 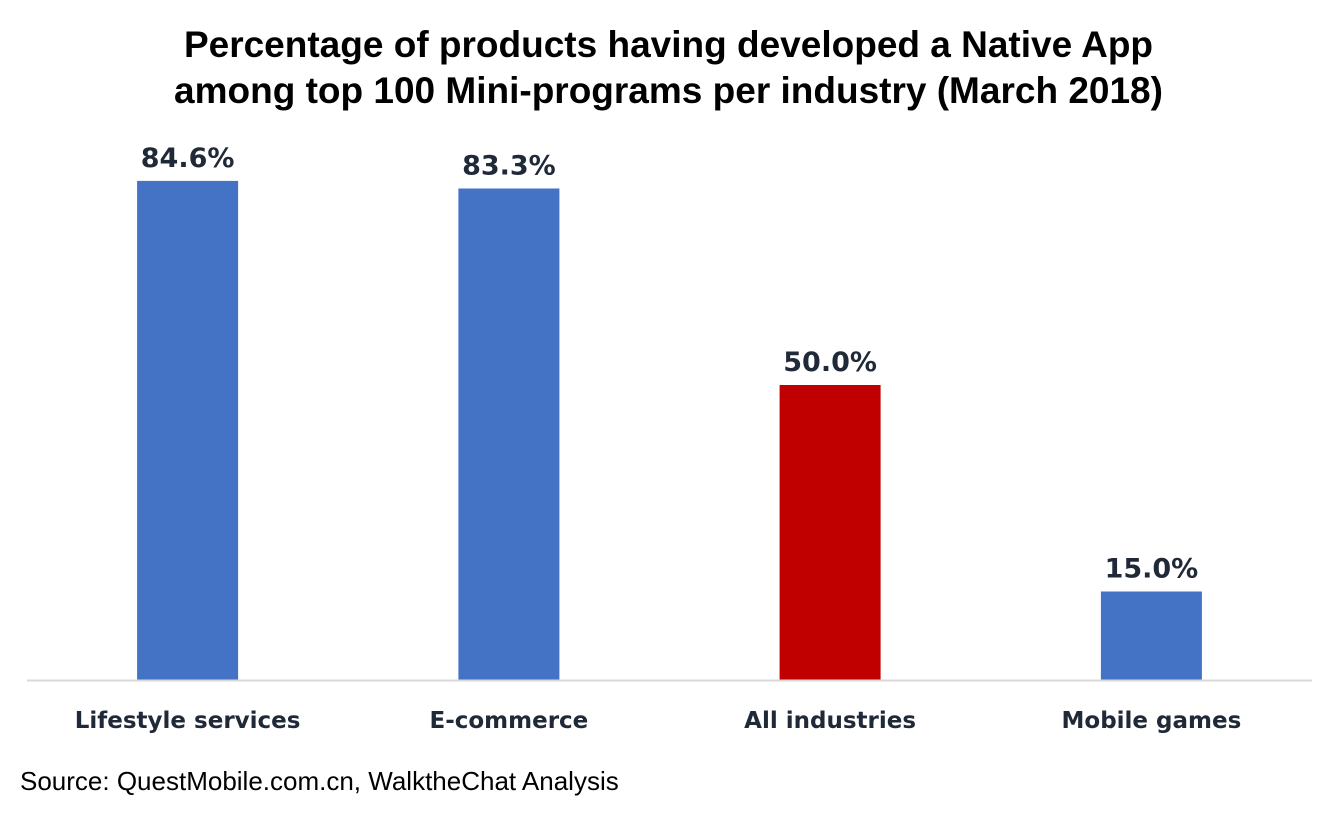 I want to click on data-label: 83.3%, so click(x=509, y=166).